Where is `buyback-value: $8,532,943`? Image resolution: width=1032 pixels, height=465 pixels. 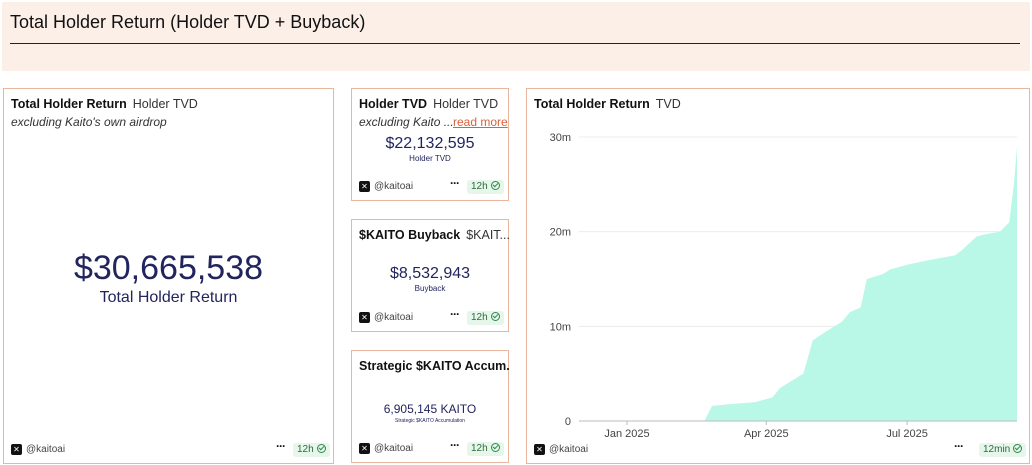
buyback-value: $8,532,943 is located at coordinates (430, 273).